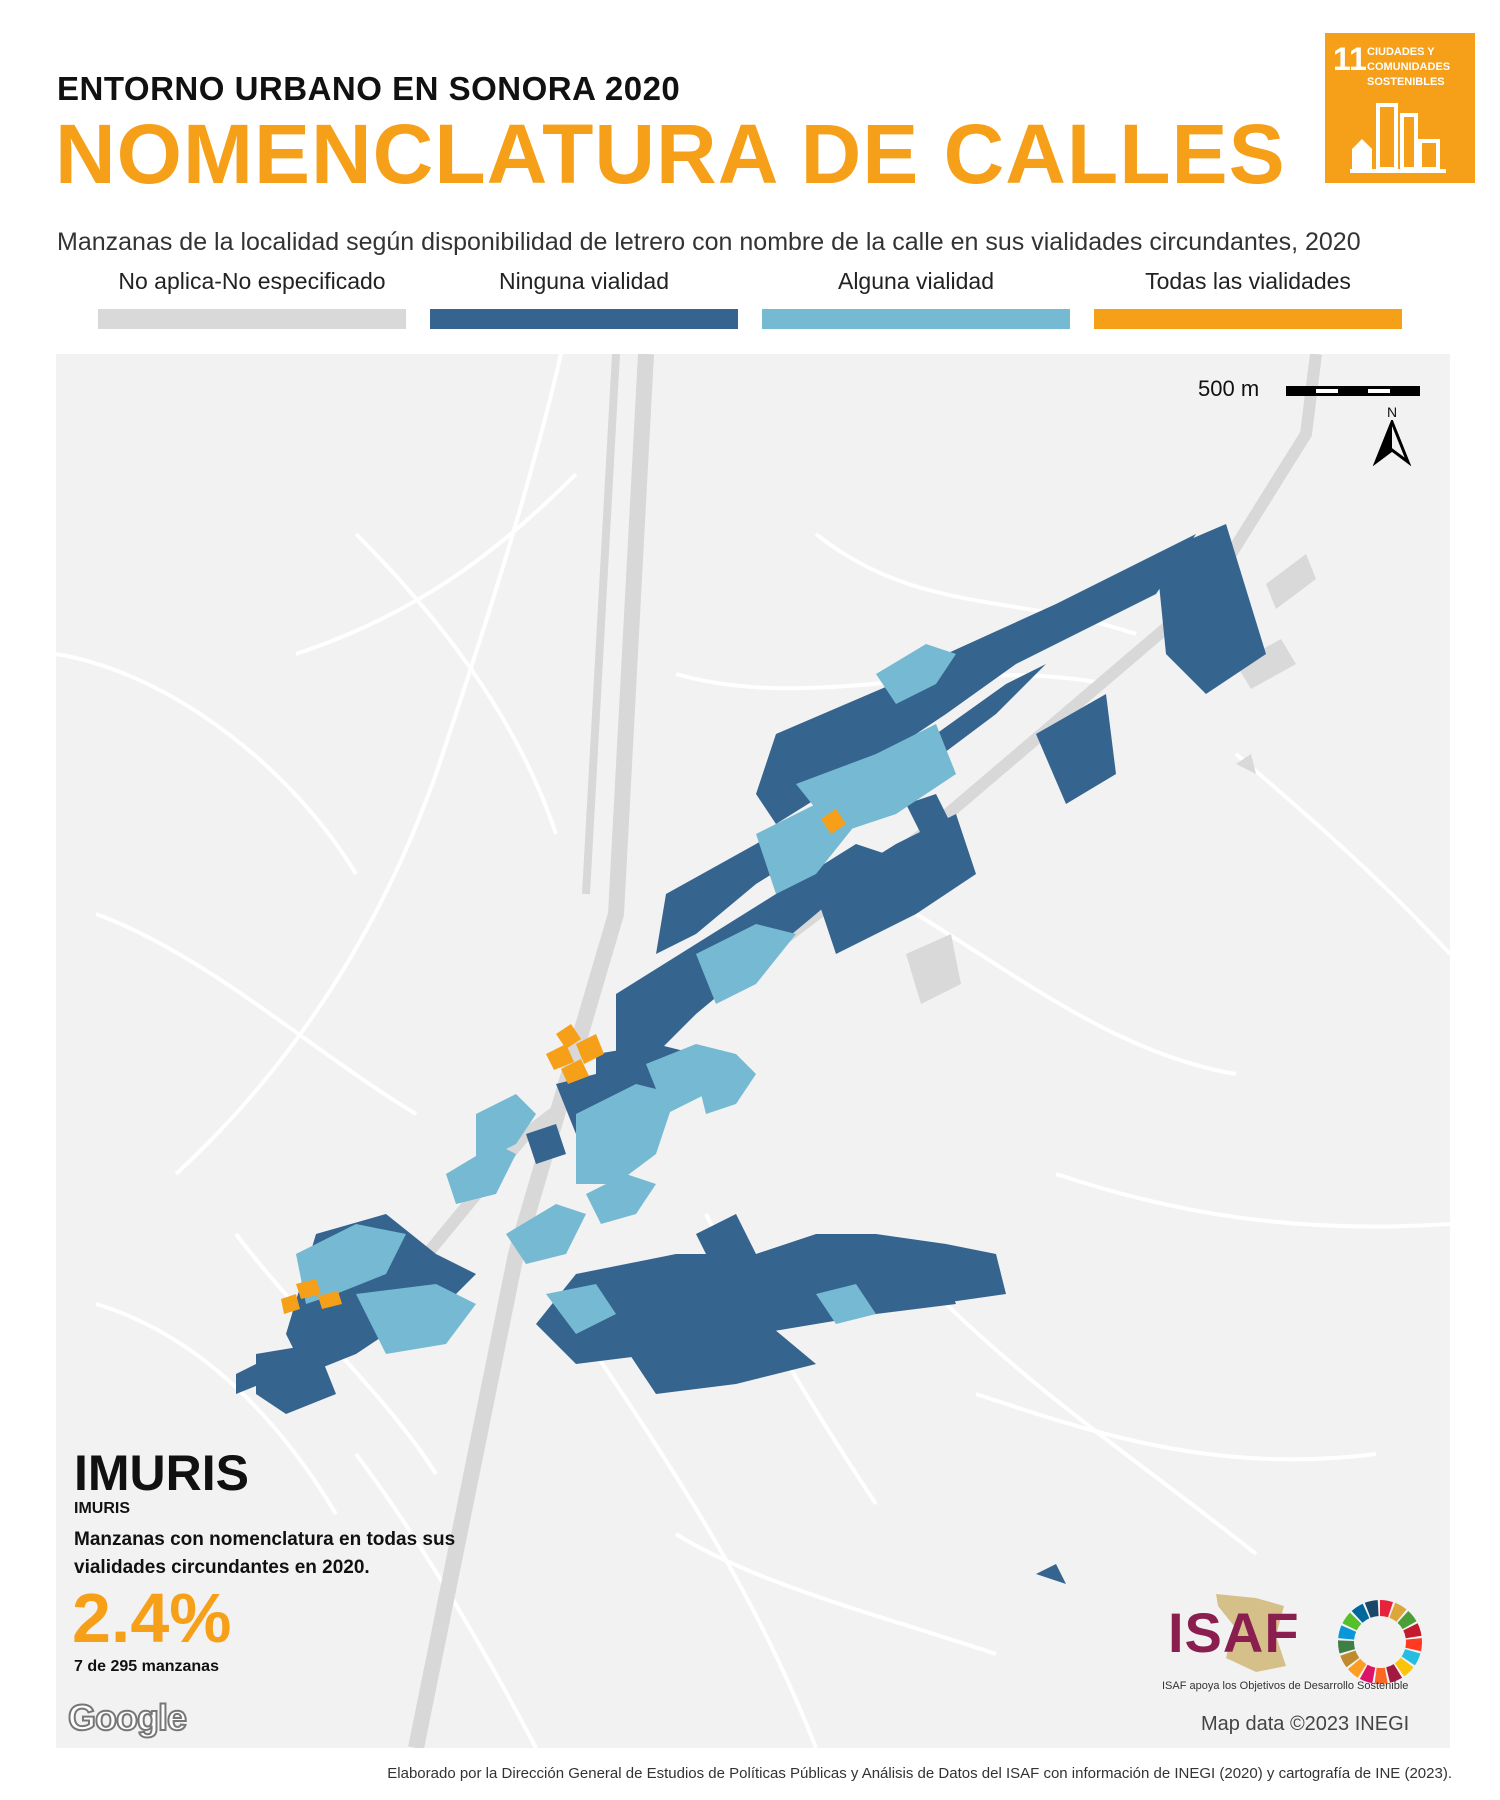  What do you see at coordinates (1248, 298) in the screenshot?
I see `legend-item: Todas las vialidades` at bounding box center [1248, 298].